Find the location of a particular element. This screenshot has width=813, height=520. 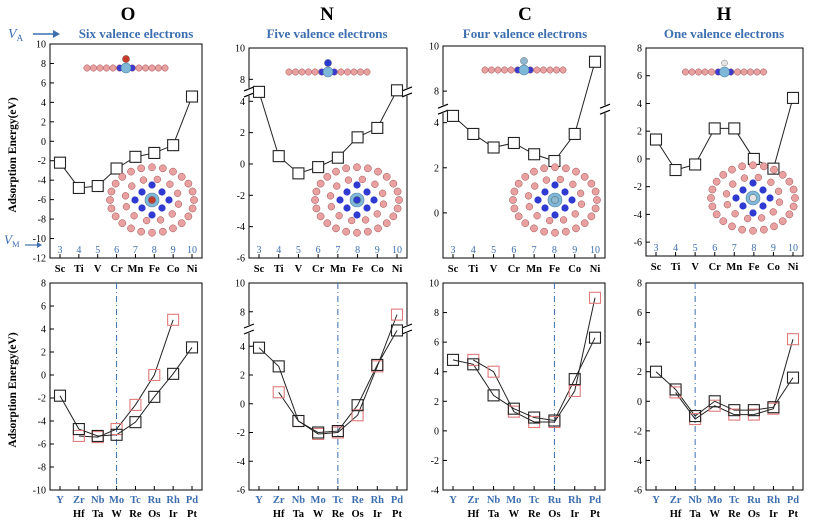

y-tick-label: -6 is located at coordinates (638, 243).